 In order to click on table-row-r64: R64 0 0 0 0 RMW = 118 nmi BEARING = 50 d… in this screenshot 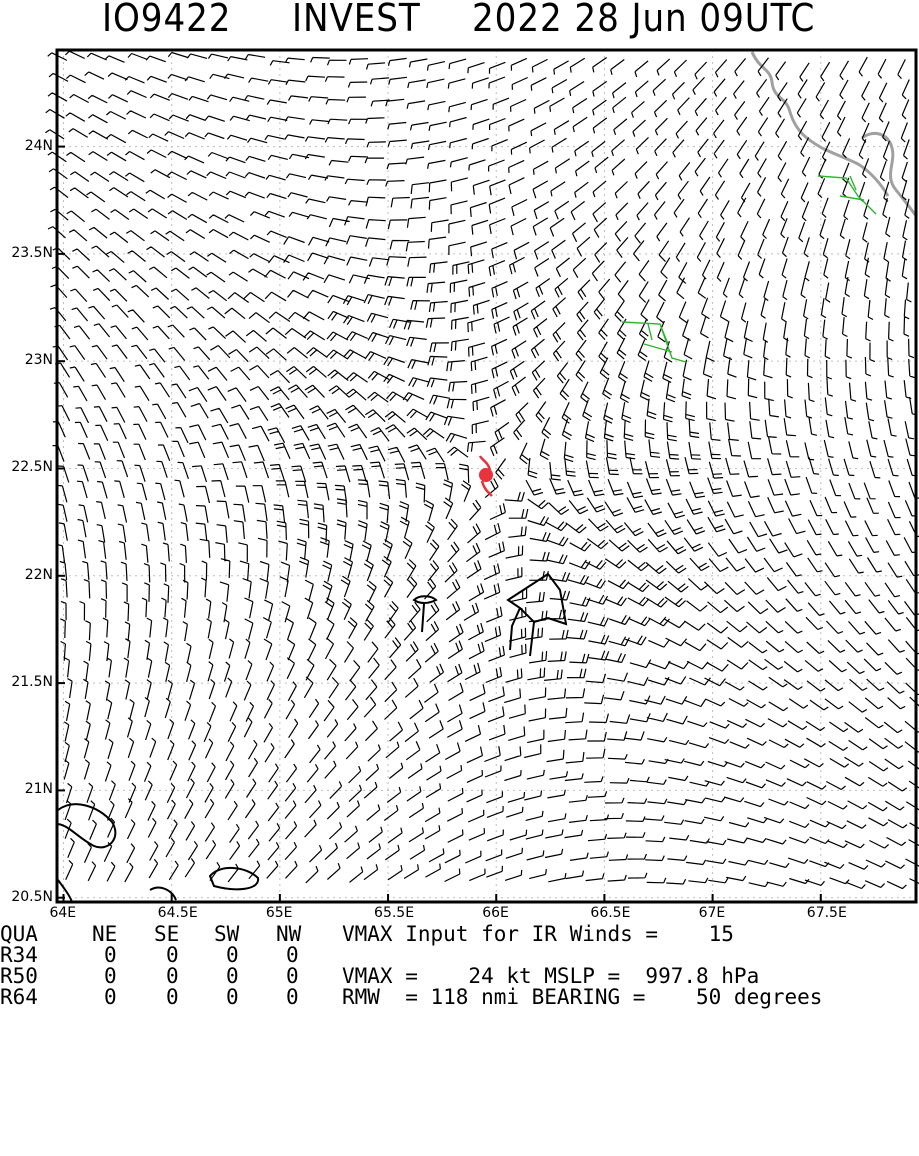, I will do `click(411, 997)`.